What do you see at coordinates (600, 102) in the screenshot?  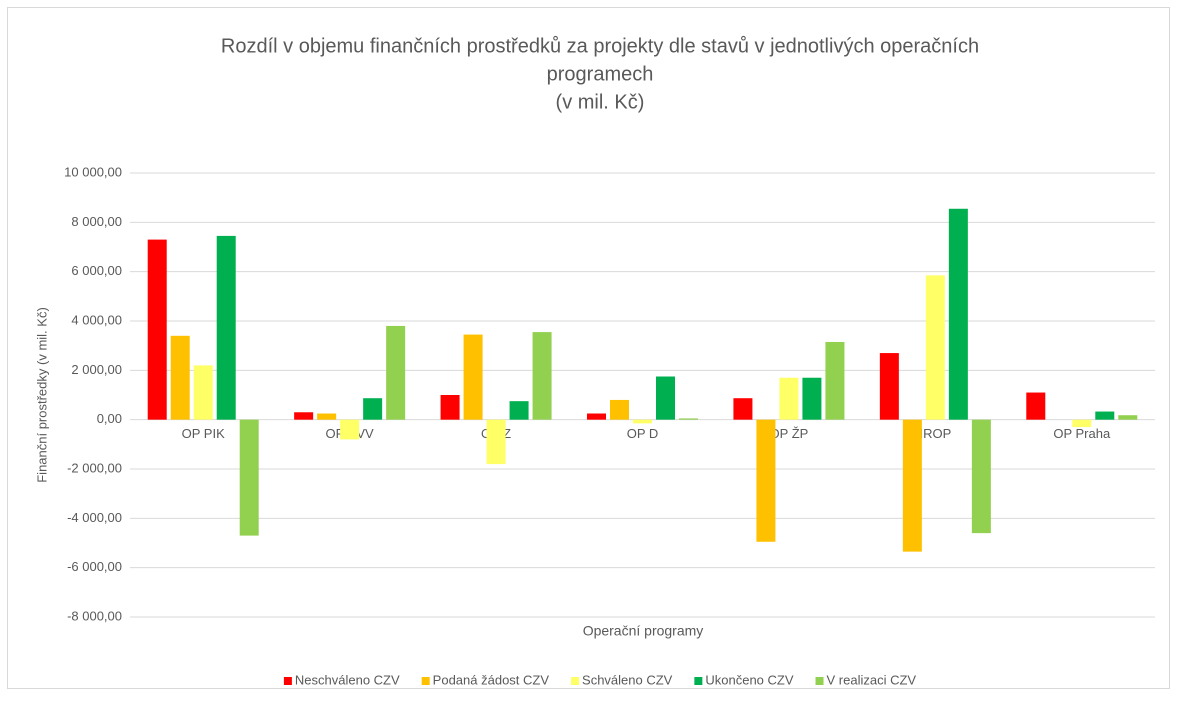 I see `chart-title: (v mil. Kč)` at bounding box center [600, 102].